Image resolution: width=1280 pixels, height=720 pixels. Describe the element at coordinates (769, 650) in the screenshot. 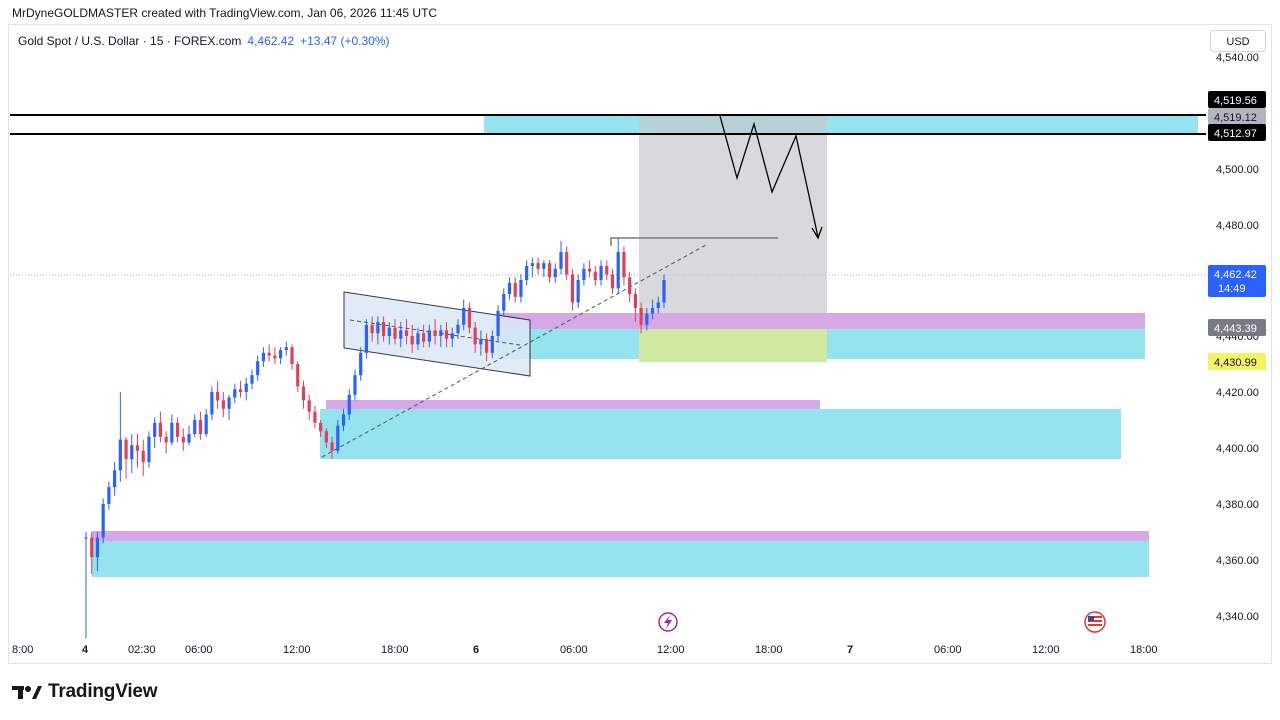

I see `time-tick: 18:00` at that location.